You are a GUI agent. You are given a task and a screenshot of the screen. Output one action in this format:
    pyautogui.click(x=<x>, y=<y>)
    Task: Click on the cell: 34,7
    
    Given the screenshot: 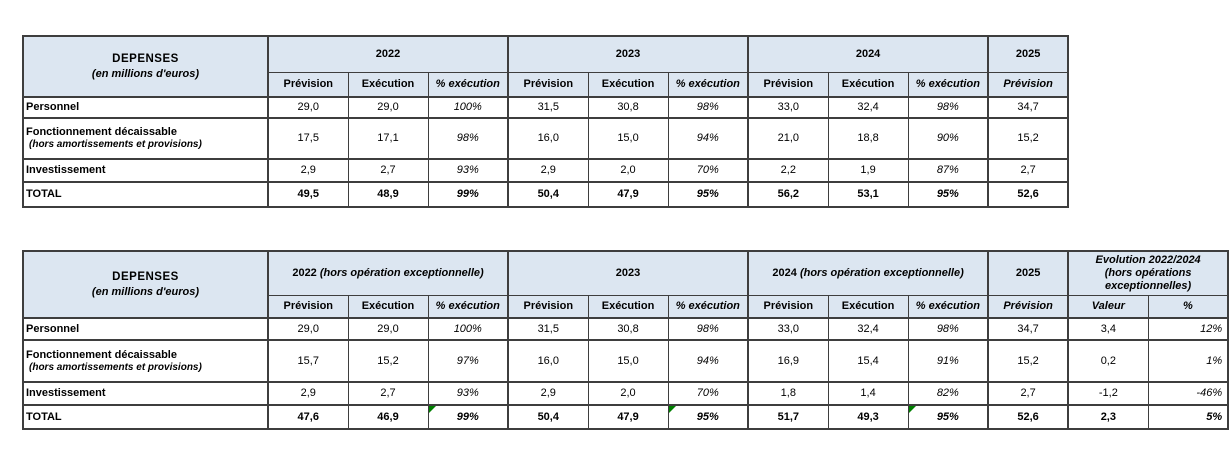 What is the action you would take?
    pyautogui.click(x=1028, y=329)
    